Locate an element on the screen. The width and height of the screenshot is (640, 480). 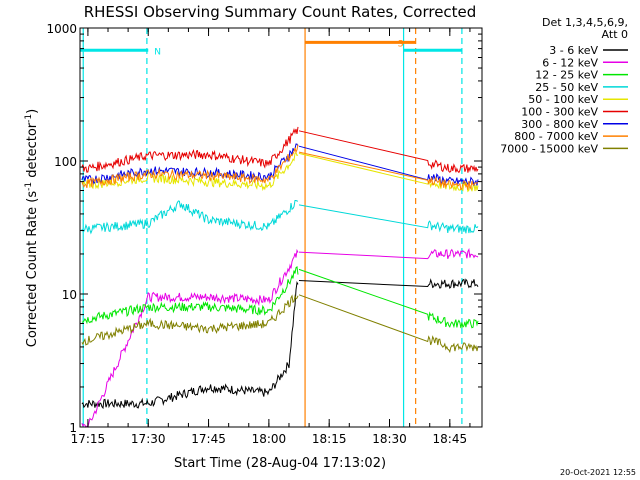
legend-label: 12 - 25 keV is located at coordinates (566, 75).